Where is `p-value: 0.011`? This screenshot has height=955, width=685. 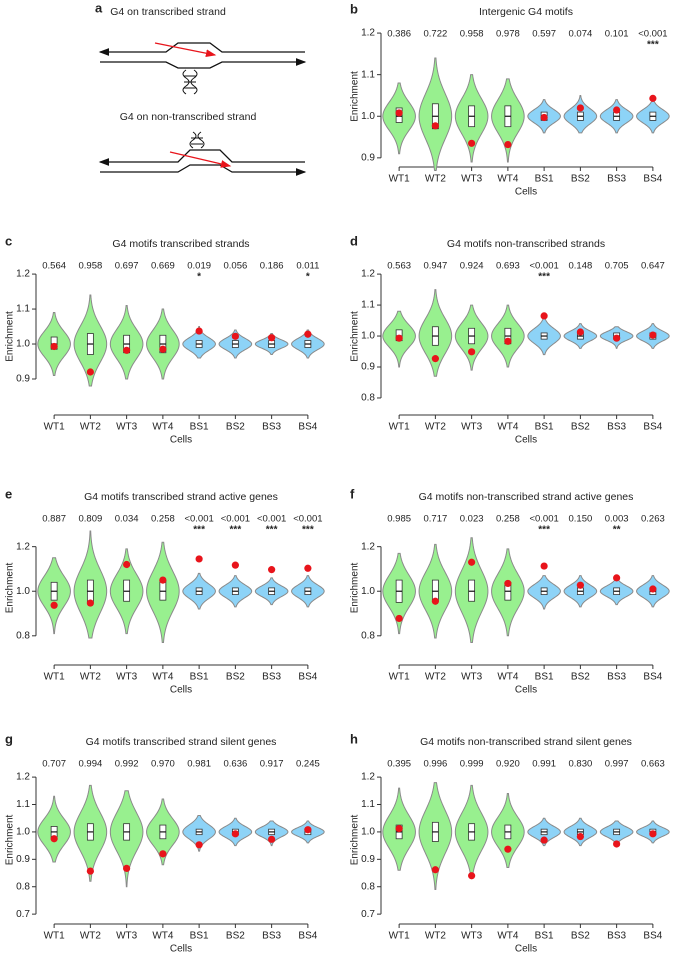 p-value: 0.011 is located at coordinates (307, 266).